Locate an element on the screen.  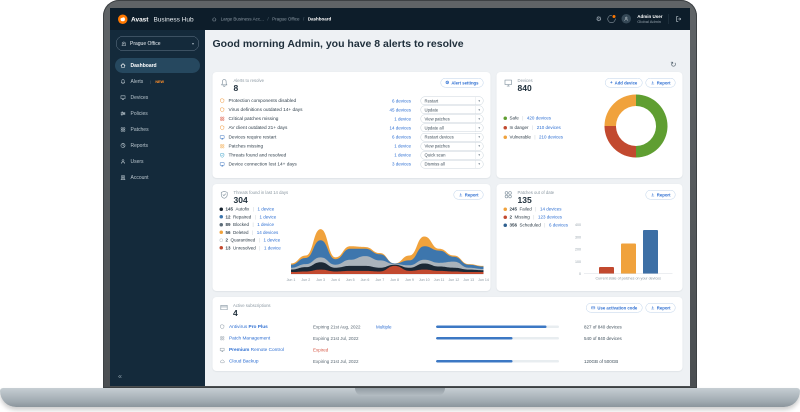
subscription-expiry: Expired is located at coordinates (321, 350).